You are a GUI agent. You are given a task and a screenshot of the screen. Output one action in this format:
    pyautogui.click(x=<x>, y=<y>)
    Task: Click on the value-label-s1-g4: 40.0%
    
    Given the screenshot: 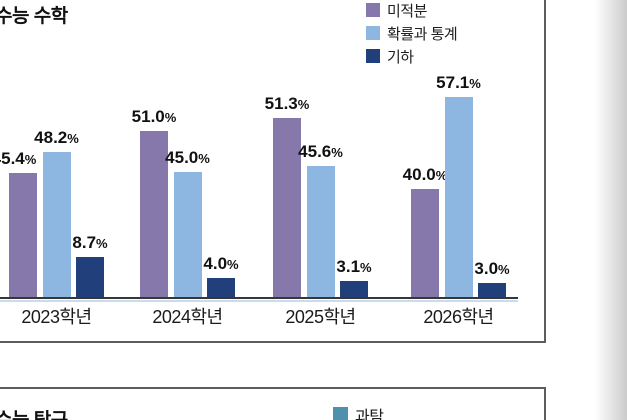 What is the action you would take?
    pyautogui.click(x=425, y=175)
    